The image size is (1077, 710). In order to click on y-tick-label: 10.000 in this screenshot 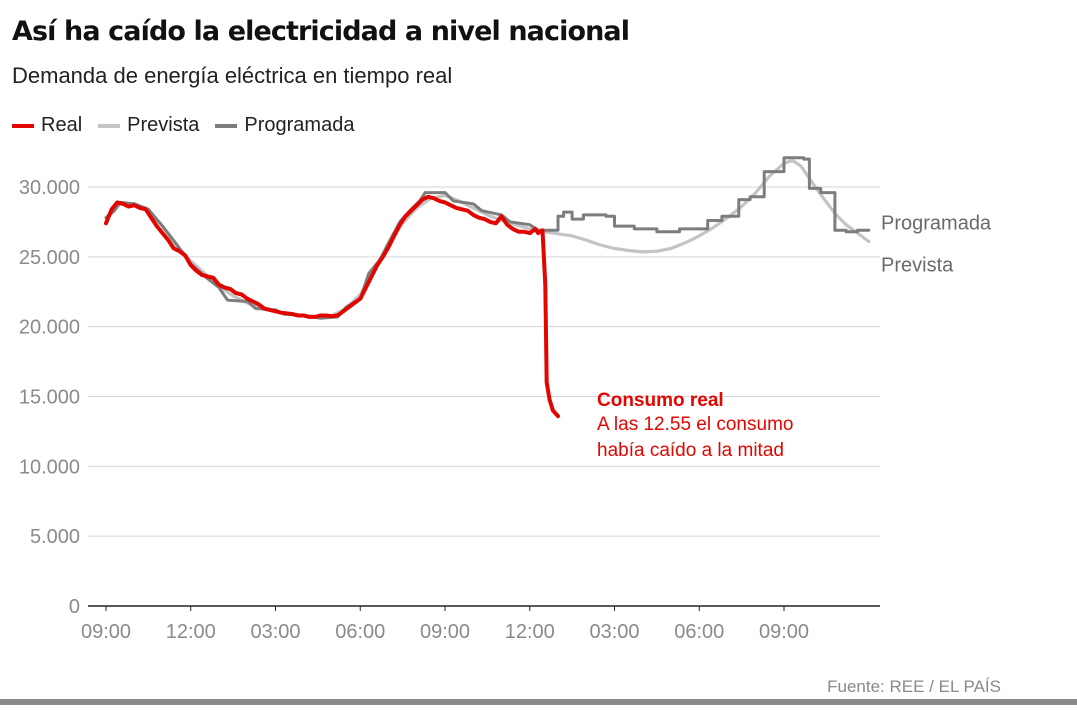, I will do `click(49, 467)`.